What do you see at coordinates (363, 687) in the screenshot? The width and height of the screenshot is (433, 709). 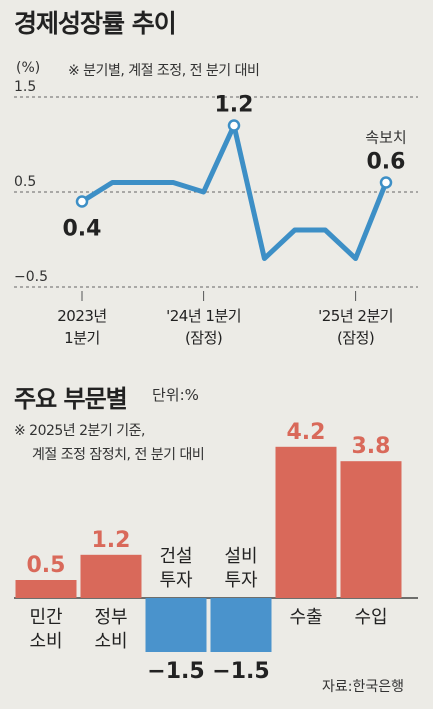 I see `source-credit: 자료:한국은행` at bounding box center [363, 687].